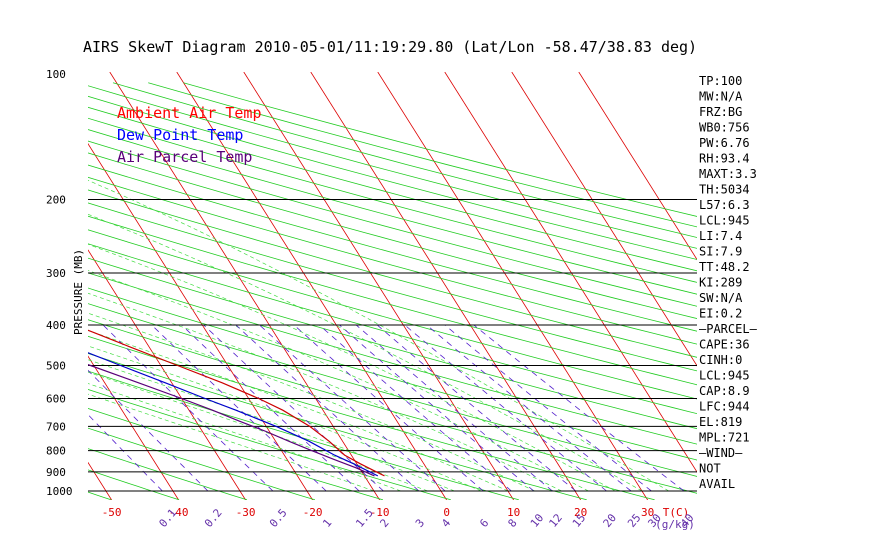 The image size is (870, 560). I want to click on pressure-tick-label: 500, so click(56, 365).